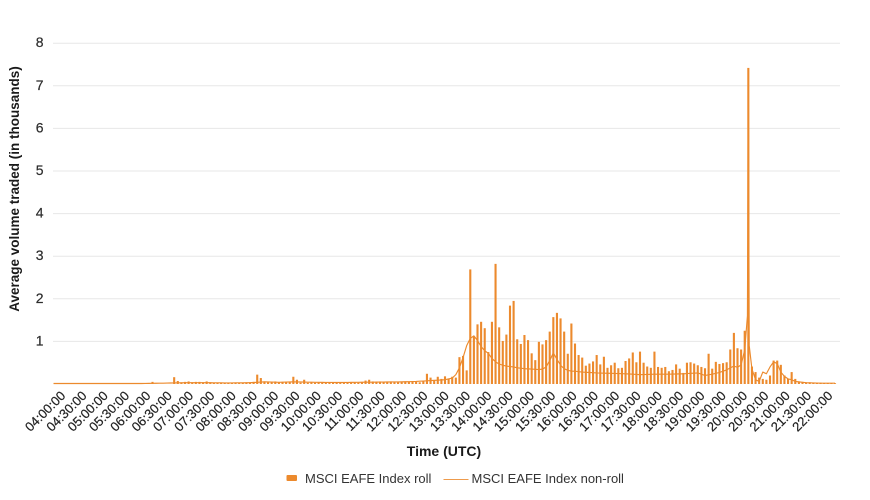 The image size is (870, 500). Describe the element at coordinates (368, 478) in the screenshot. I see `svg-text: MSCI EAFE Index roll` at that location.